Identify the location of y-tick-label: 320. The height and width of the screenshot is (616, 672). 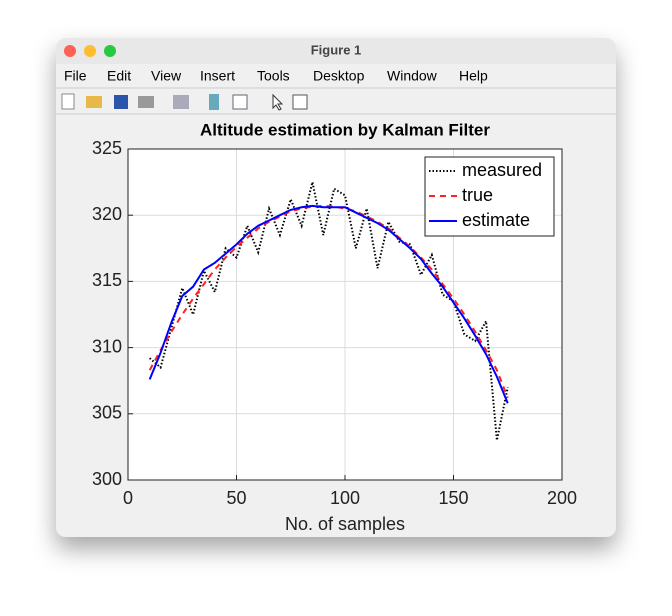
(107, 214).